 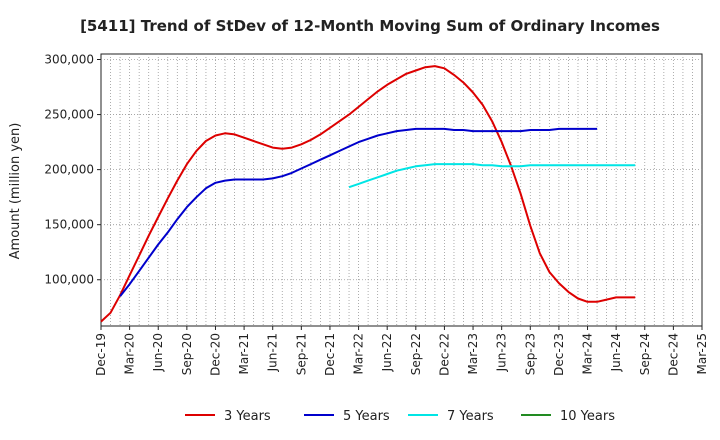 I want to click on legend-label: 7 Years, so click(x=470, y=416).